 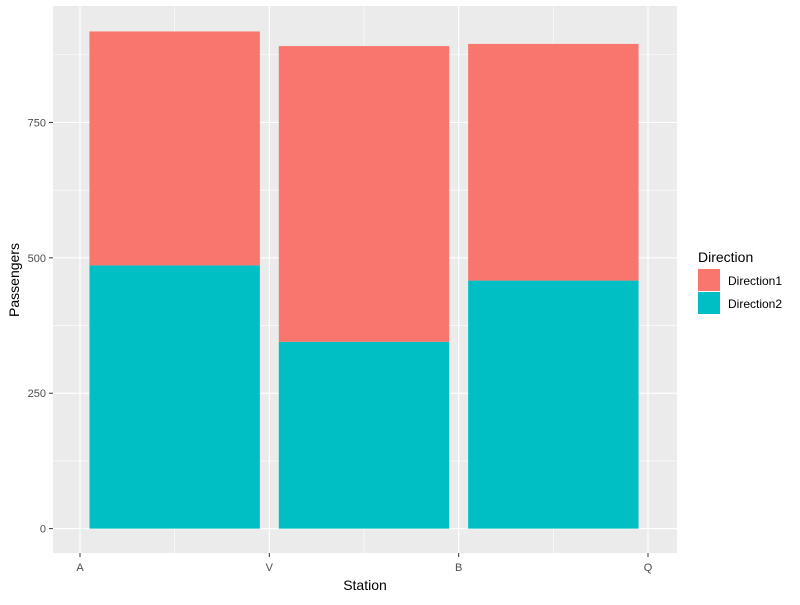 What do you see at coordinates (37, 259) in the screenshot?
I see `y-tick-label: 500` at bounding box center [37, 259].